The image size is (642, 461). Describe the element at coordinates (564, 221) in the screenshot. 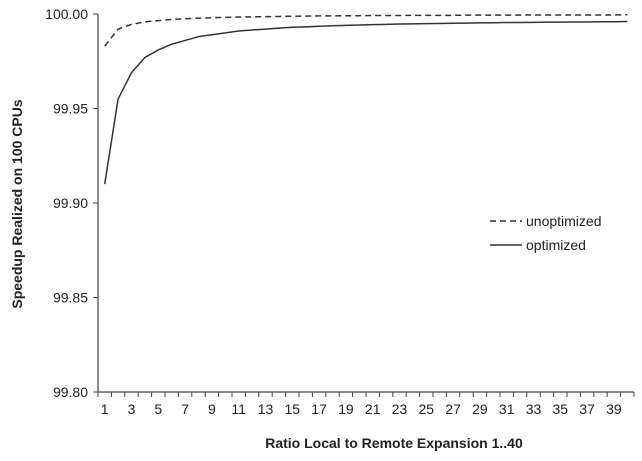

I see `legend-label-unoptimized: unoptimized` at that location.